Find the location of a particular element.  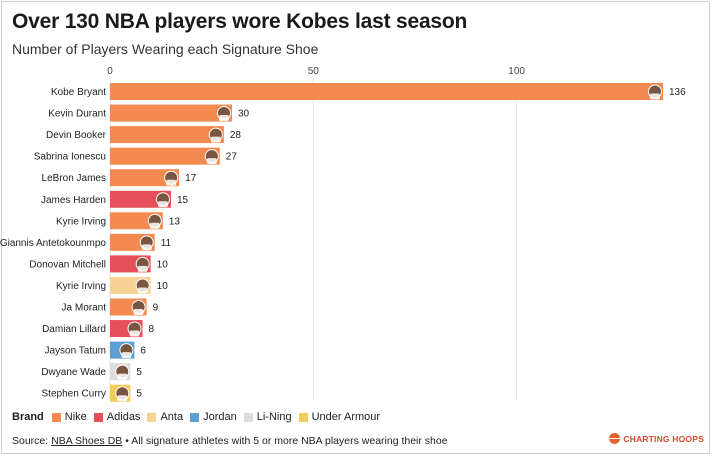

category-label: Kevin Durant is located at coordinates (77, 114).